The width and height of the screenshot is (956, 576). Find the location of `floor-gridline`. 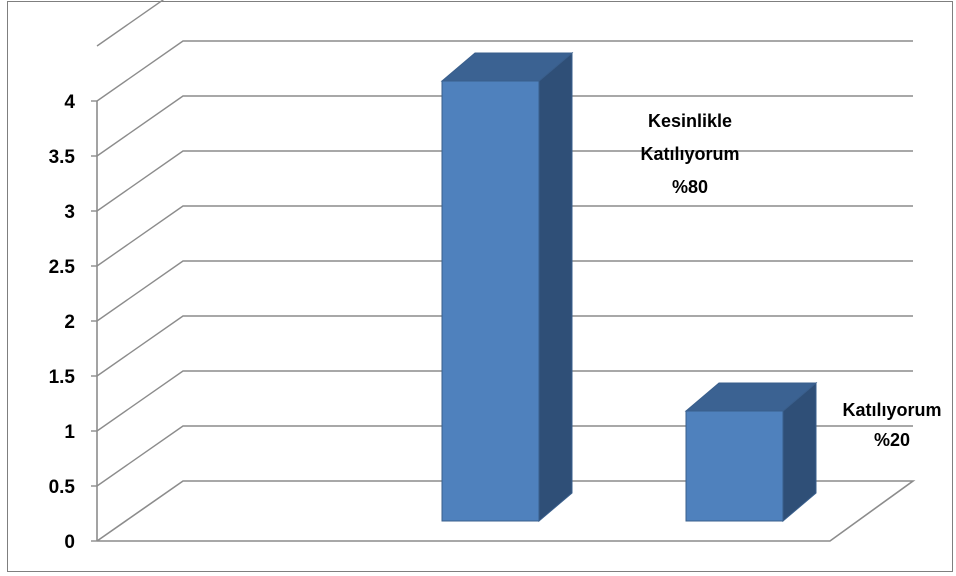

floor-gridline is located at coordinates (506, 511).